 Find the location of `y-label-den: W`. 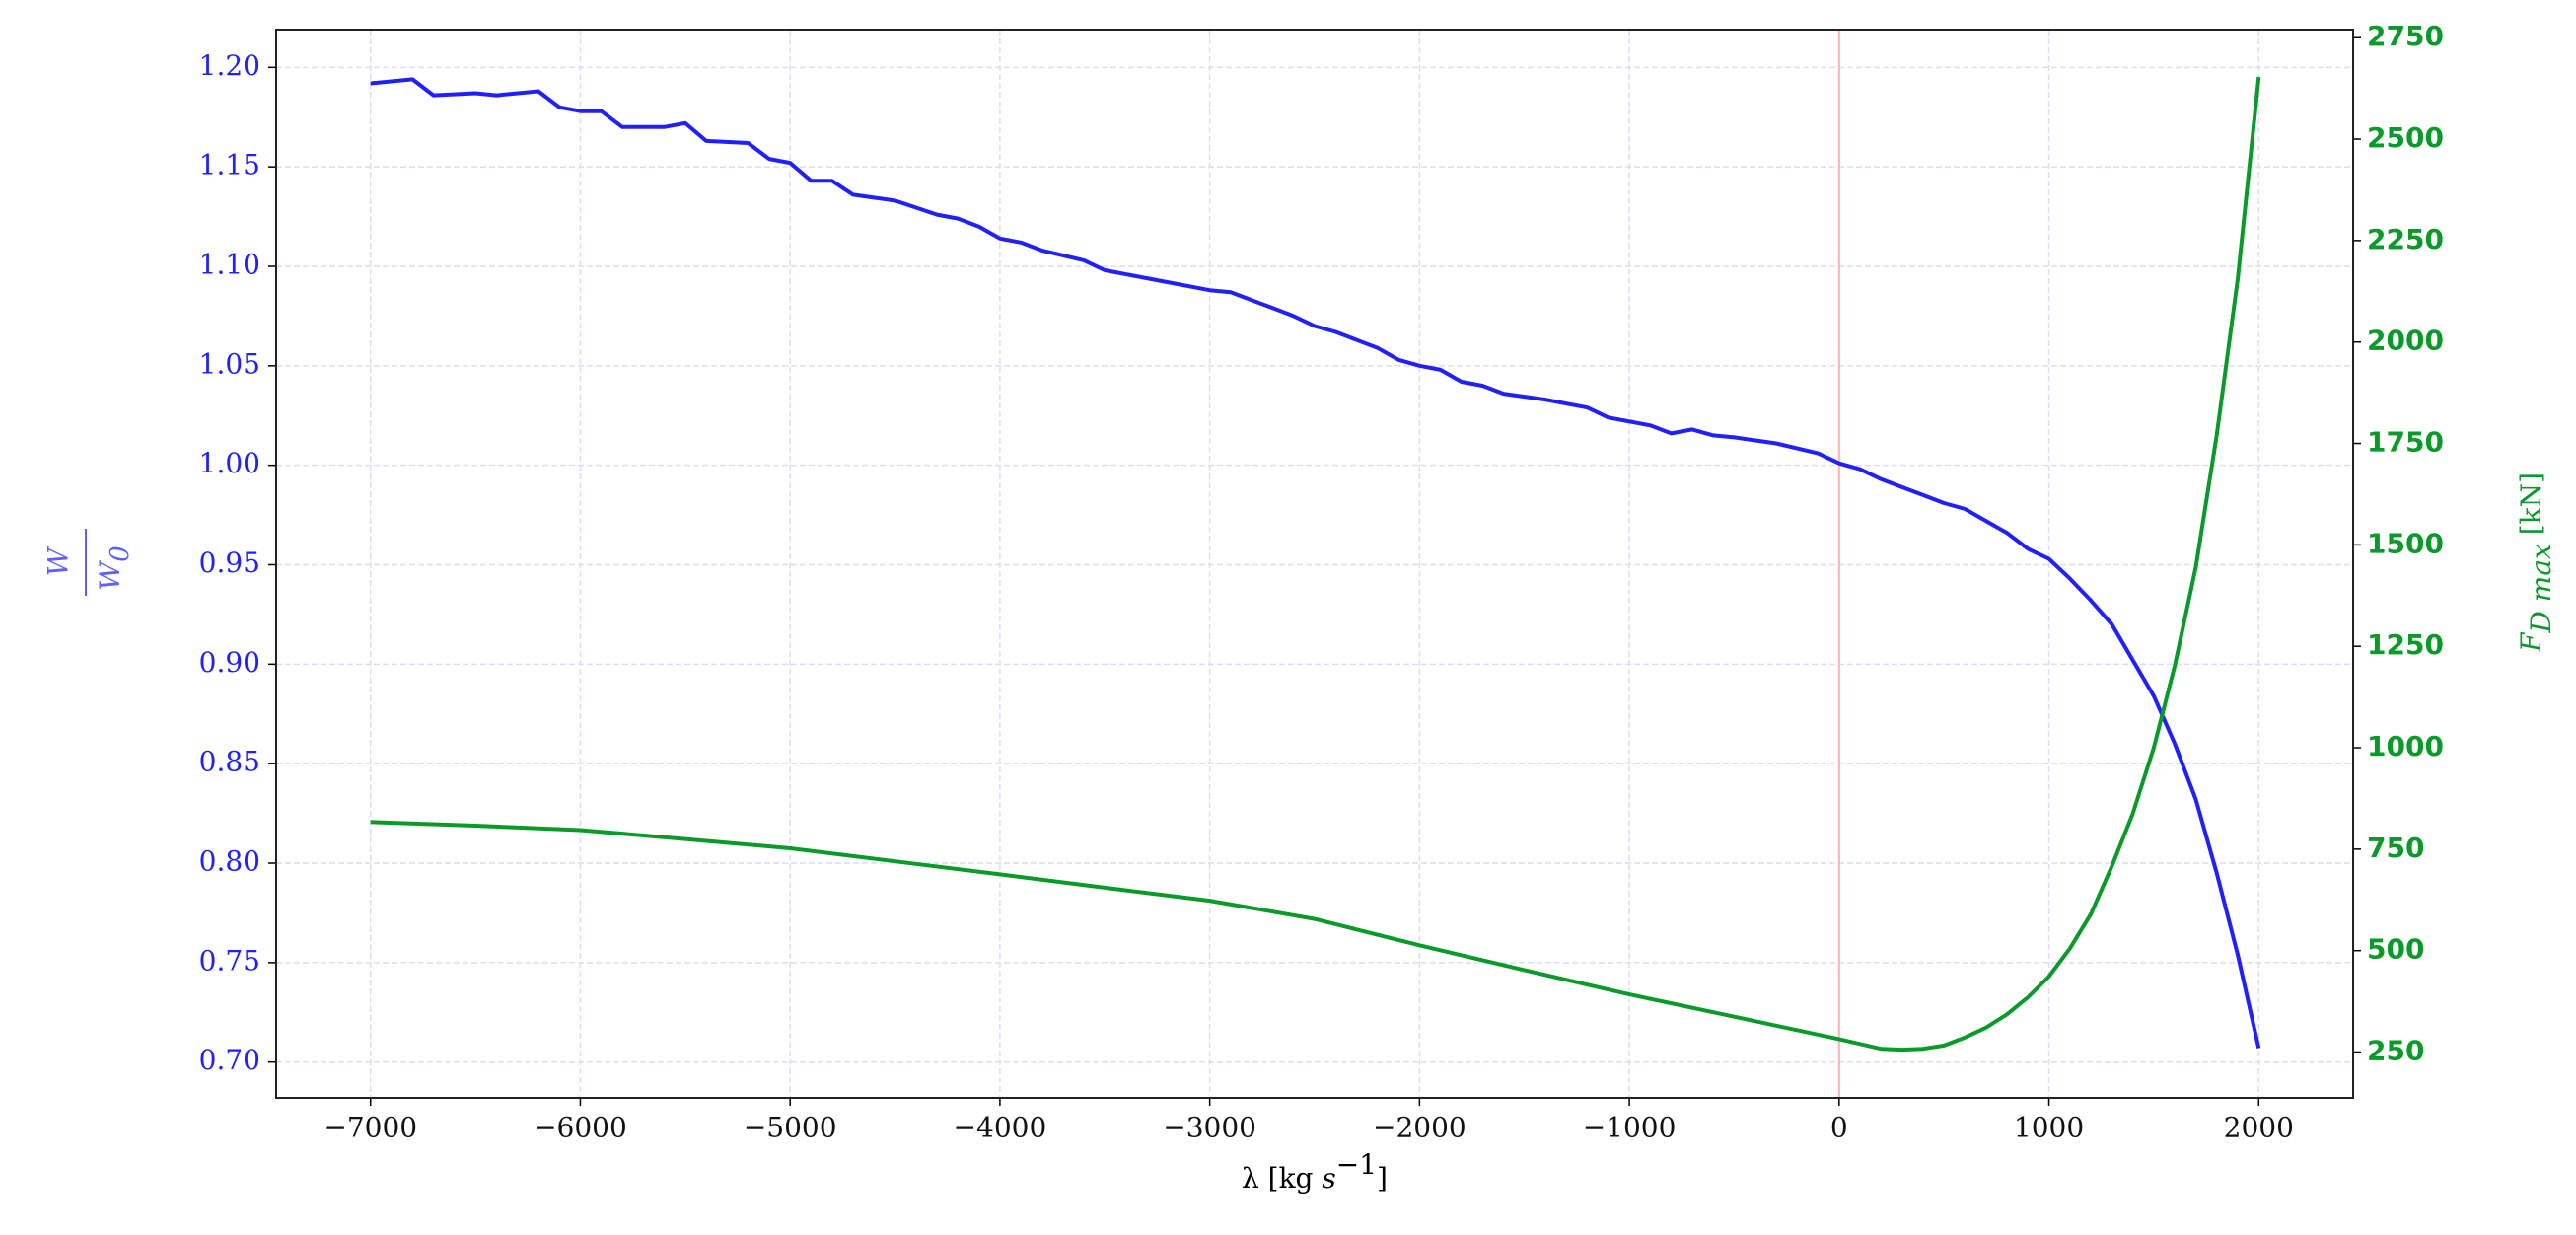

y-label-den: W is located at coordinates (110, 575).